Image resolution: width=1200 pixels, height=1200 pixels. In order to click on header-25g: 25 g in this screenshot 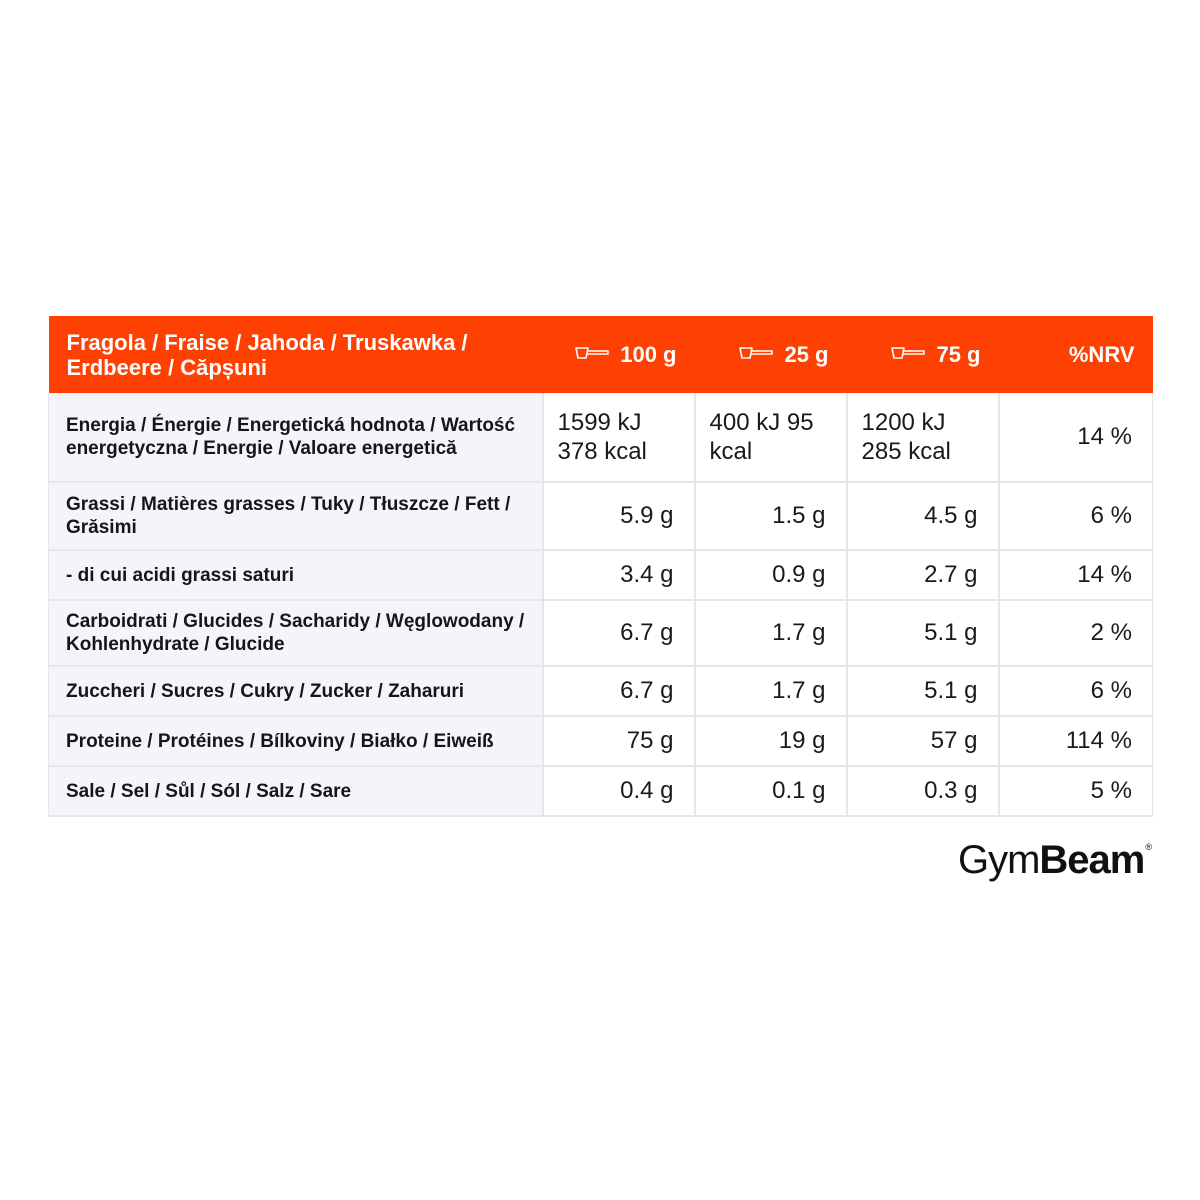, I will do `click(770, 354)`.